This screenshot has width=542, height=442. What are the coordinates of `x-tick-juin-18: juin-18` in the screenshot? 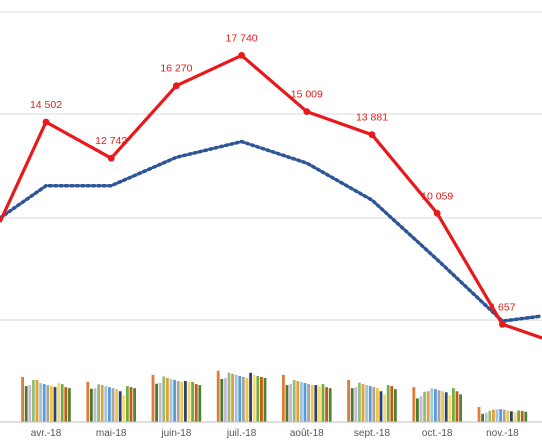 It's located at (175, 433).